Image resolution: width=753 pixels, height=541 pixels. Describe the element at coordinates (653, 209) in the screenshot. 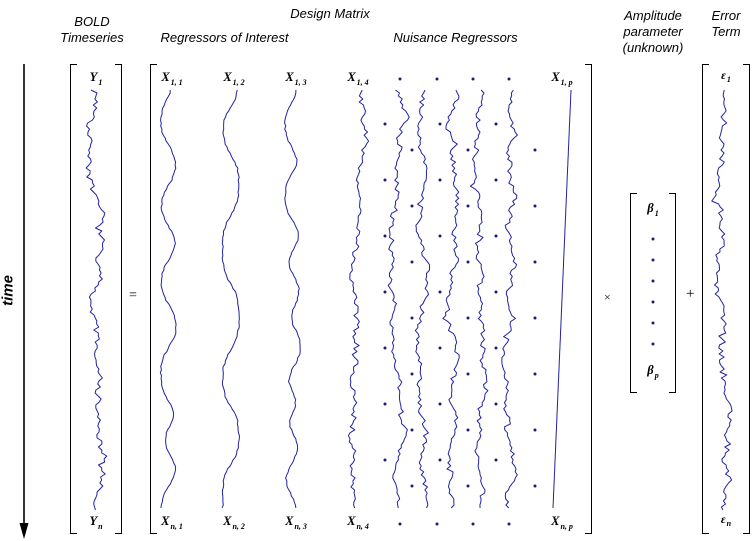

I see `beta-1-label: β1` at that location.